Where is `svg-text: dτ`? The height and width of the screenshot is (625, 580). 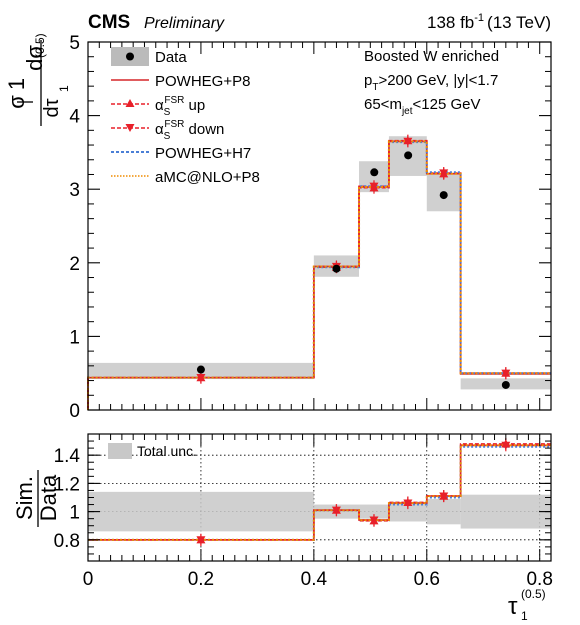 svg-text: dτ is located at coordinates (52, 107).